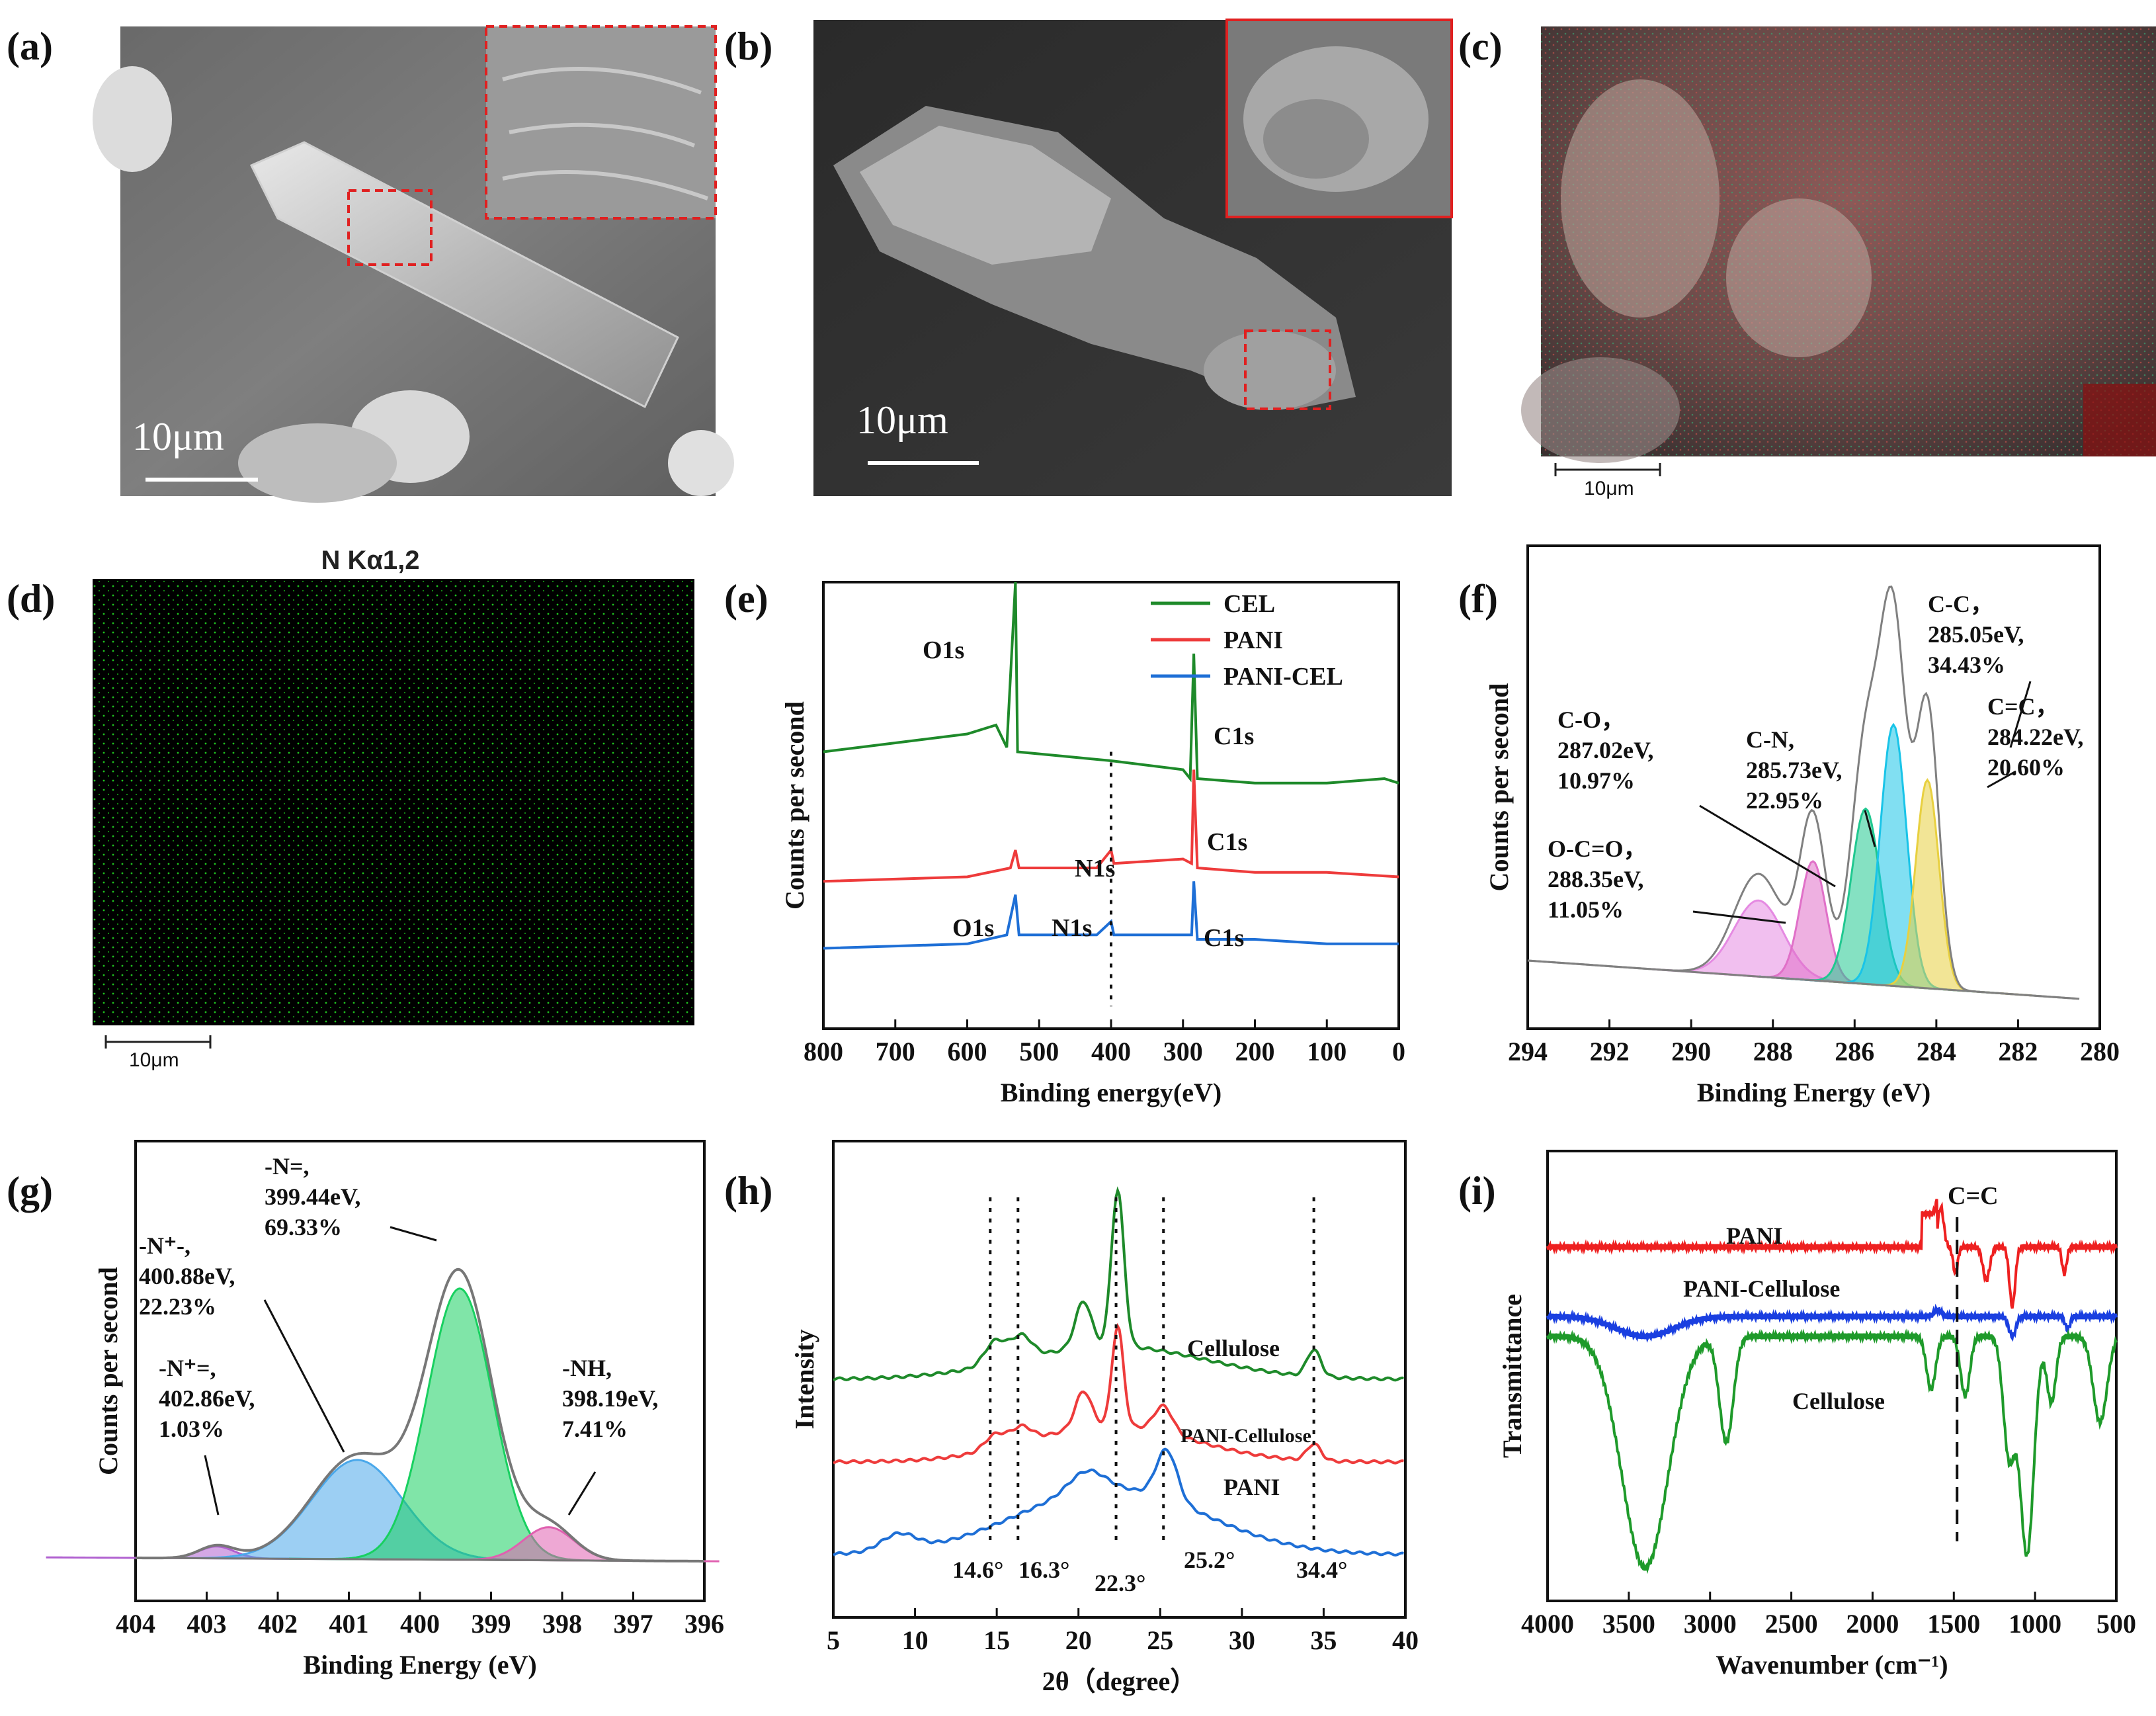  What do you see at coordinates (1596, 780) in the screenshot?
I see `peak-annotation: 10.97%` at bounding box center [1596, 780].